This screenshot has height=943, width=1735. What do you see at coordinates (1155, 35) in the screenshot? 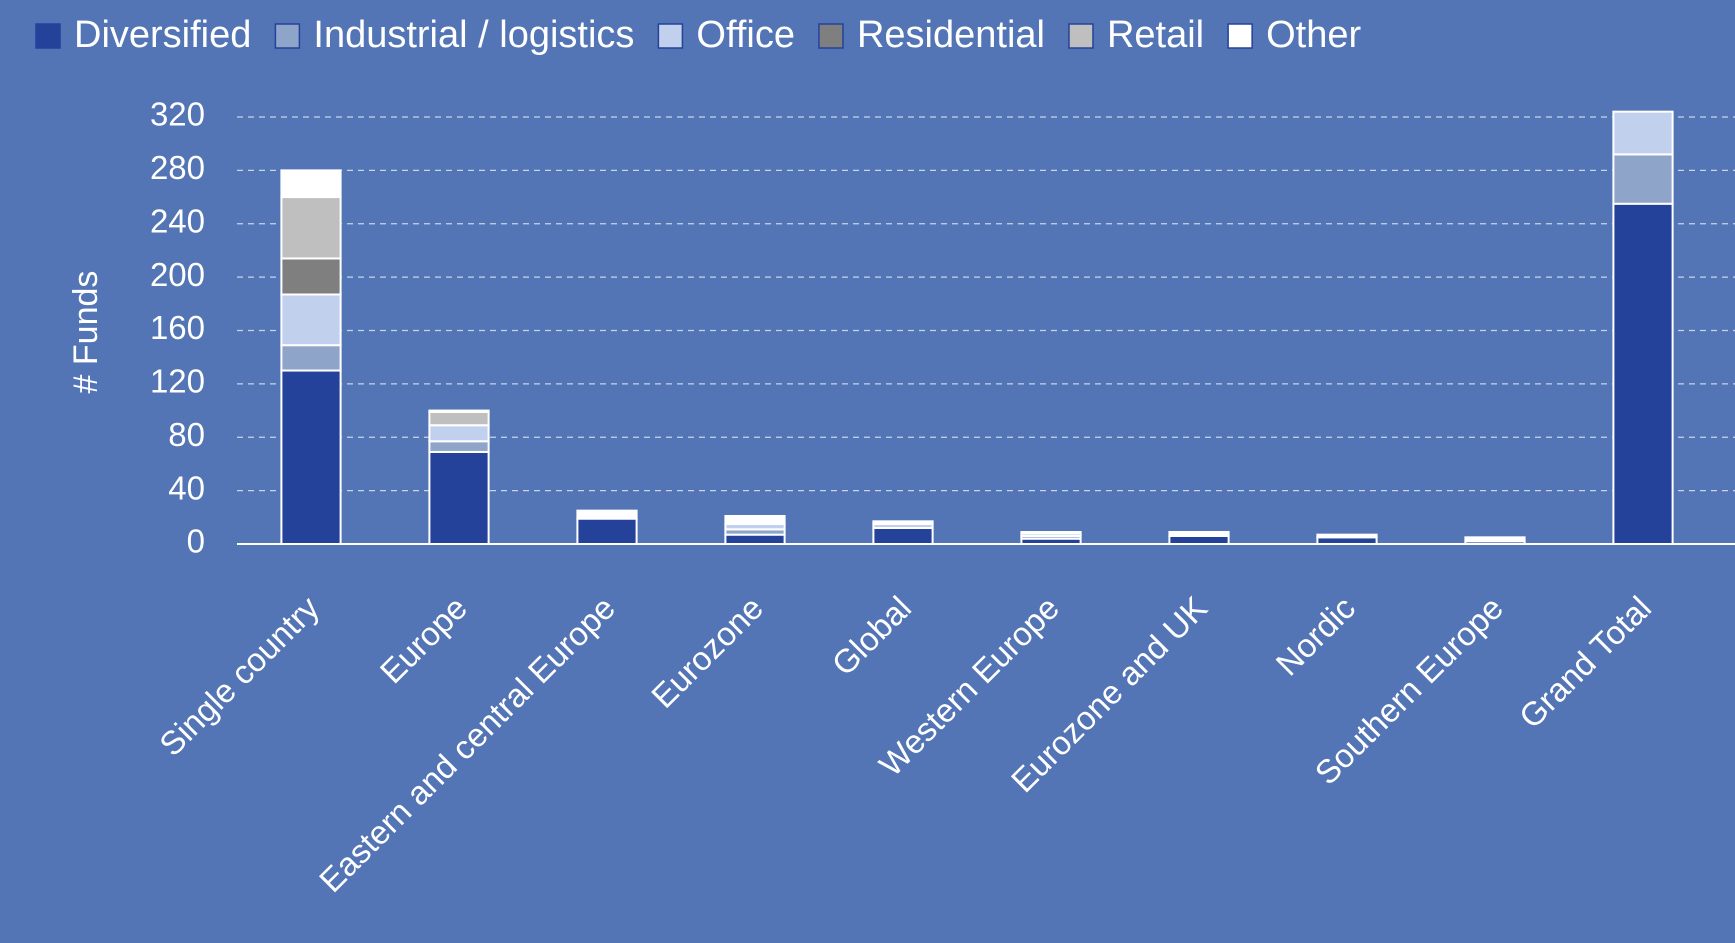
I see `legend-label: Retail` at bounding box center [1155, 35].